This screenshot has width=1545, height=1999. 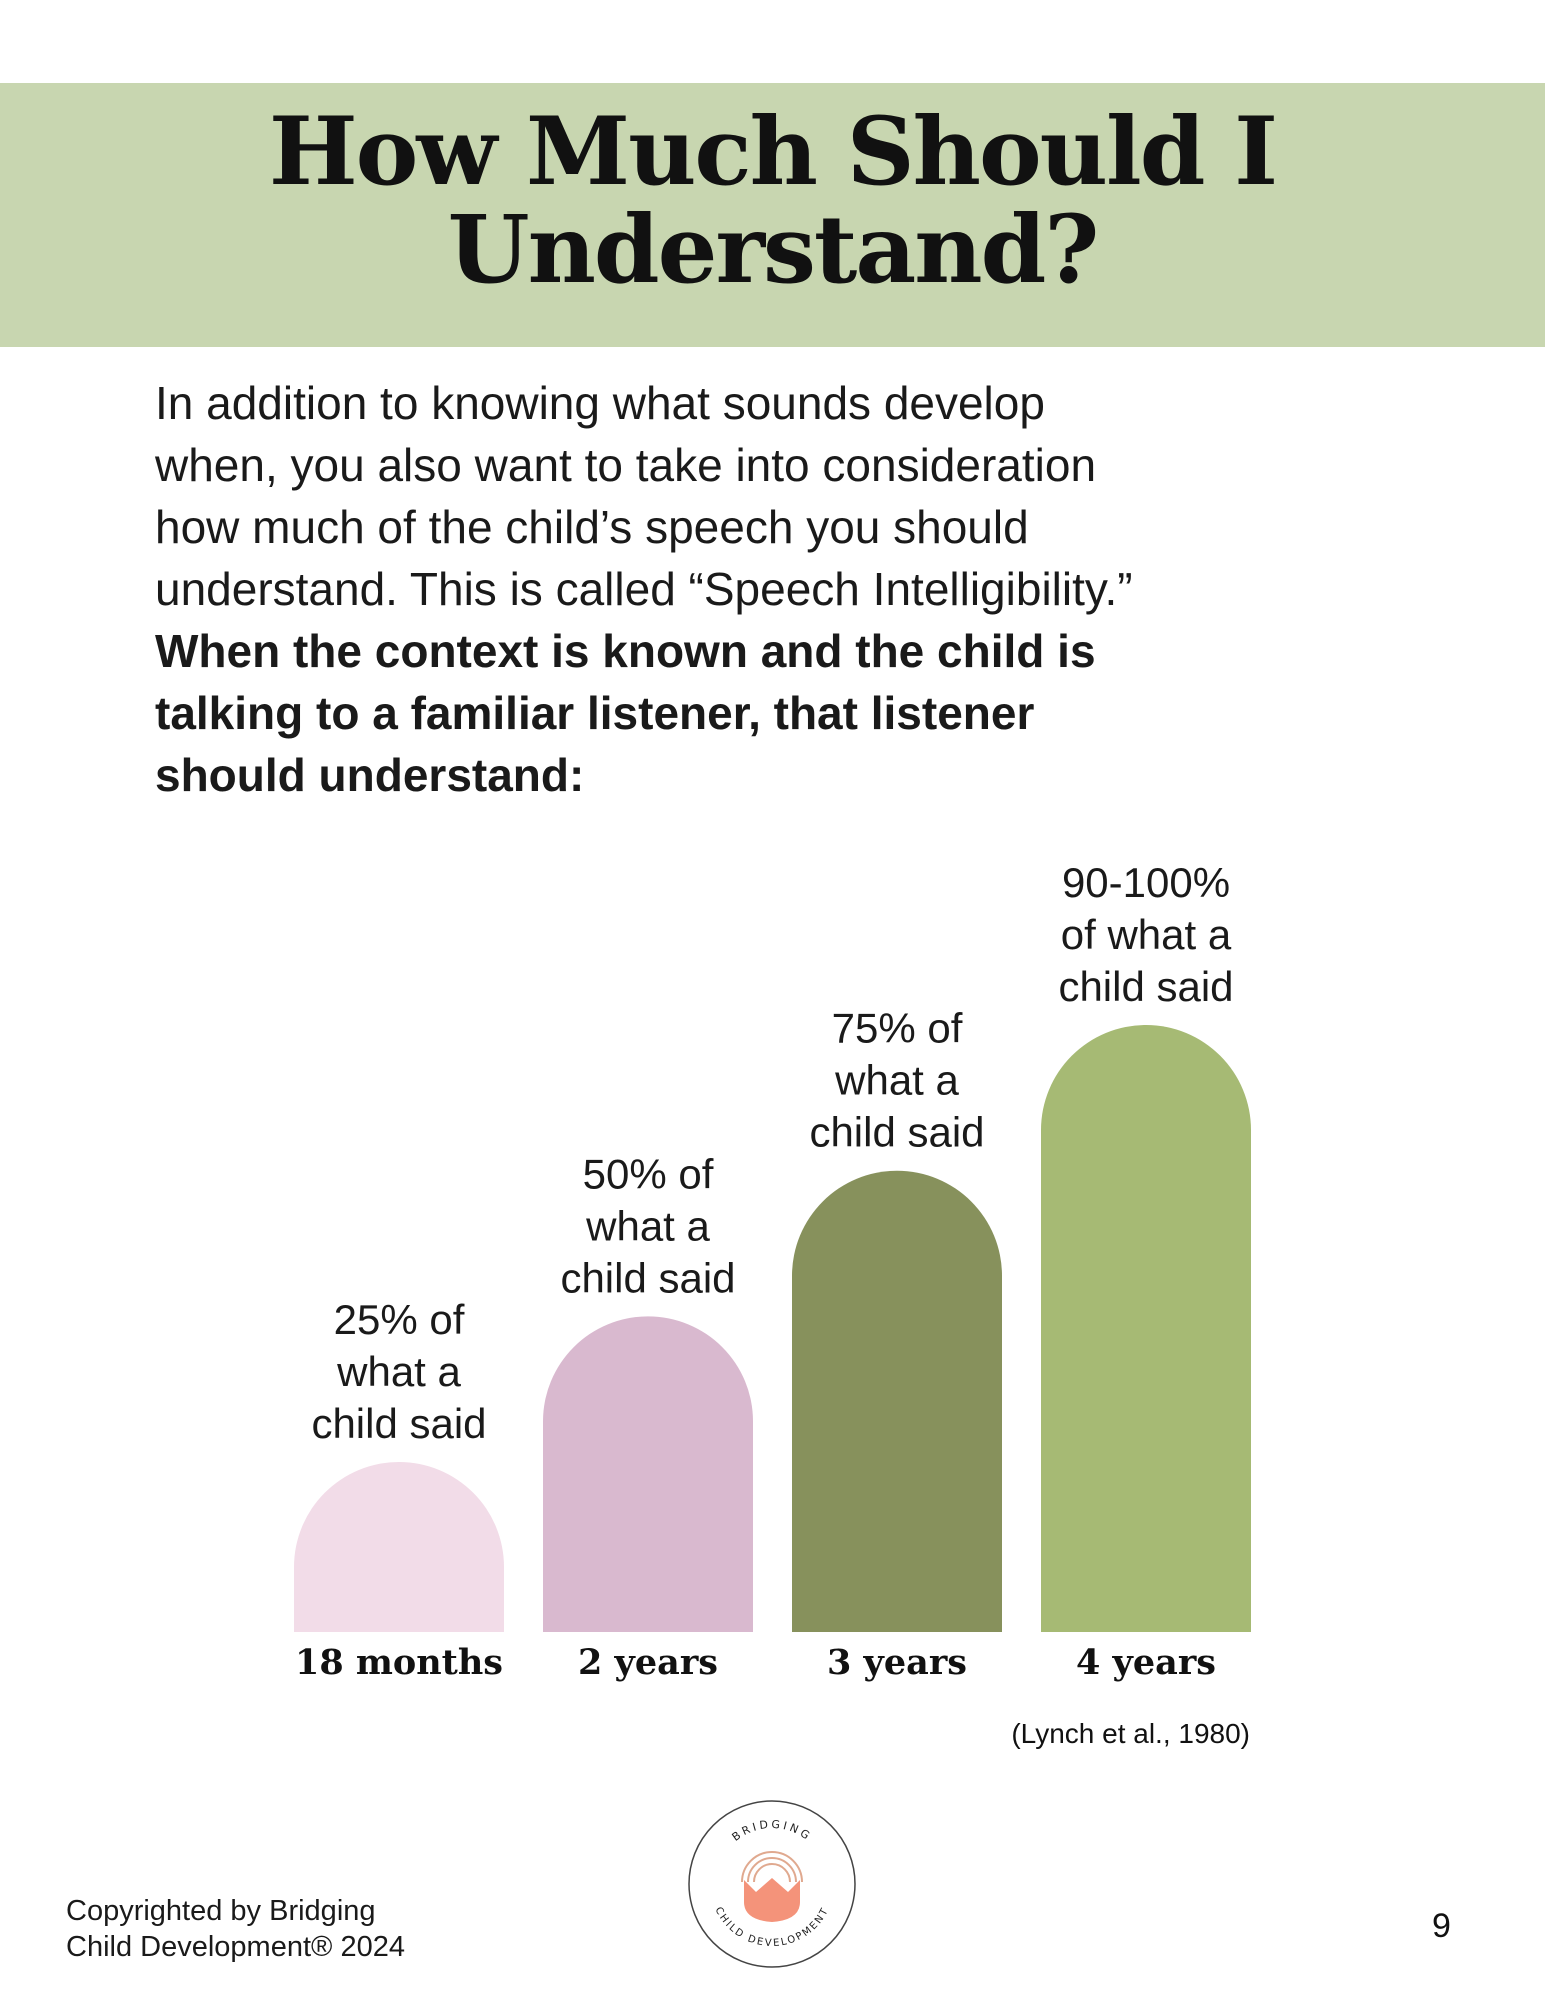 I want to click on tulip-icon, so click(x=772, y=1886).